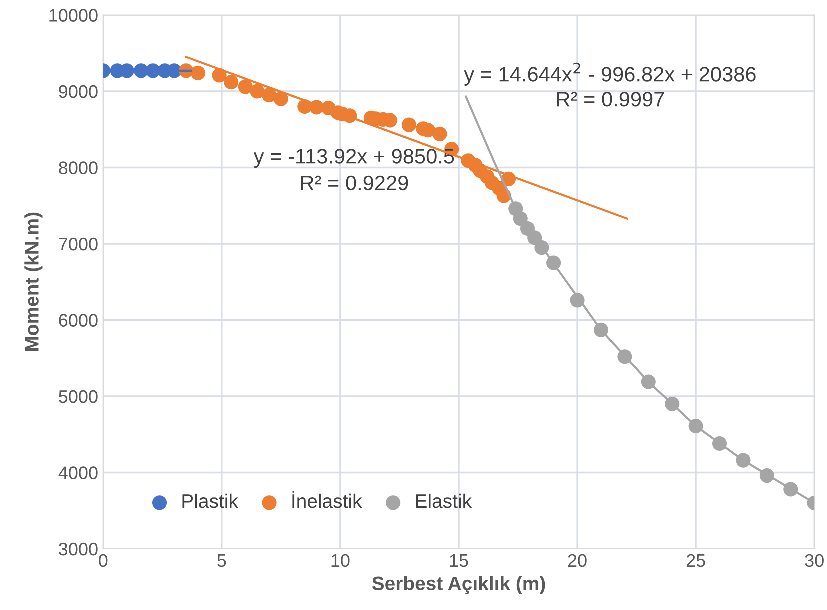 The width and height of the screenshot is (827, 610). Describe the element at coordinates (341, 561) in the screenshot. I see `x-tick-label: 10` at that location.